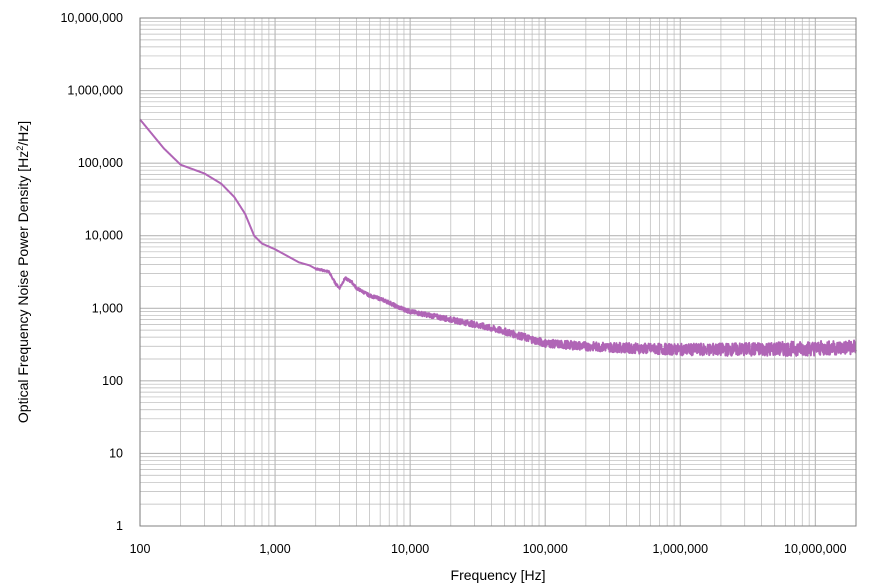 The image size is (893, 585). What do you see at coordinates (23, 133) in the screenshot?
I see `y-axis-title-suffix: /Hz]` at bounding box center [23, 133].